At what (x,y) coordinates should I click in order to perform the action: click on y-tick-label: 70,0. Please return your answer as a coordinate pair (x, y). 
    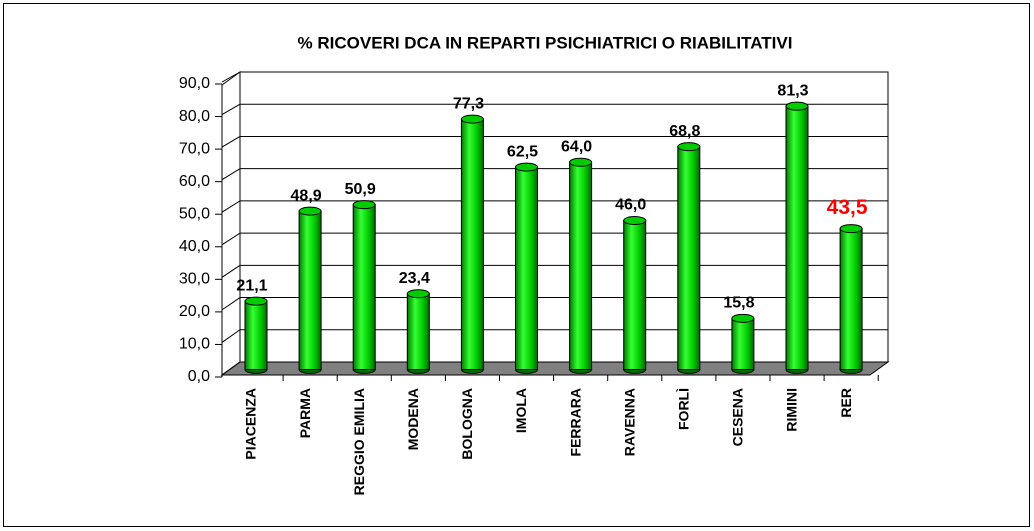
    Looking at the image, I should click on (194, 148).